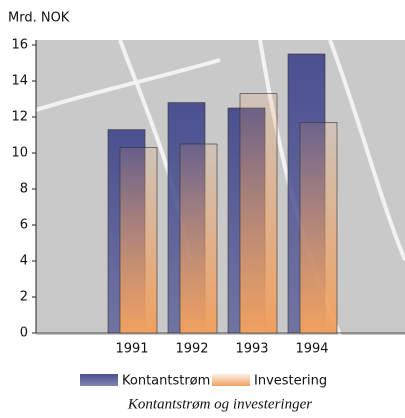  Describe the element at coordinates (251, 349) in the screenshot. I see `x-tick-label: 1993` at that location.